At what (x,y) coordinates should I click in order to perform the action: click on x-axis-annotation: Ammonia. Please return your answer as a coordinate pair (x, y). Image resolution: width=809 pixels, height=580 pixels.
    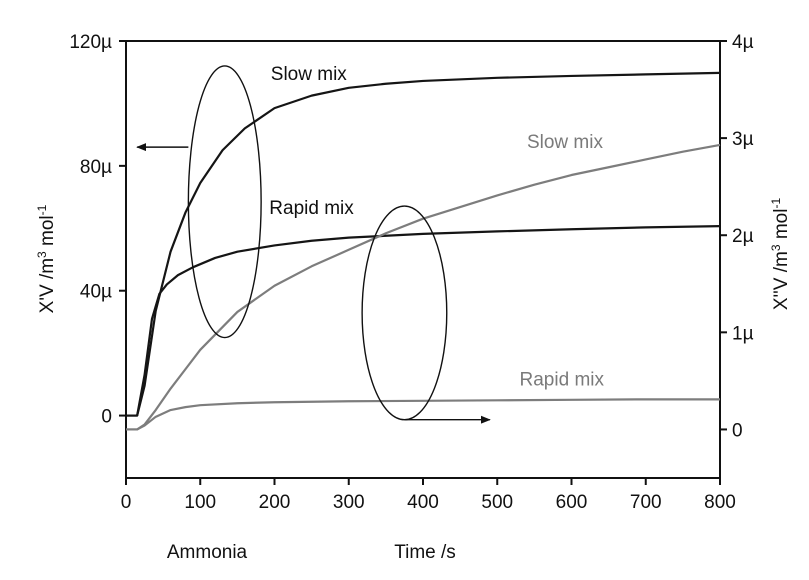
    Looking at the image, I should click on (207, 552).